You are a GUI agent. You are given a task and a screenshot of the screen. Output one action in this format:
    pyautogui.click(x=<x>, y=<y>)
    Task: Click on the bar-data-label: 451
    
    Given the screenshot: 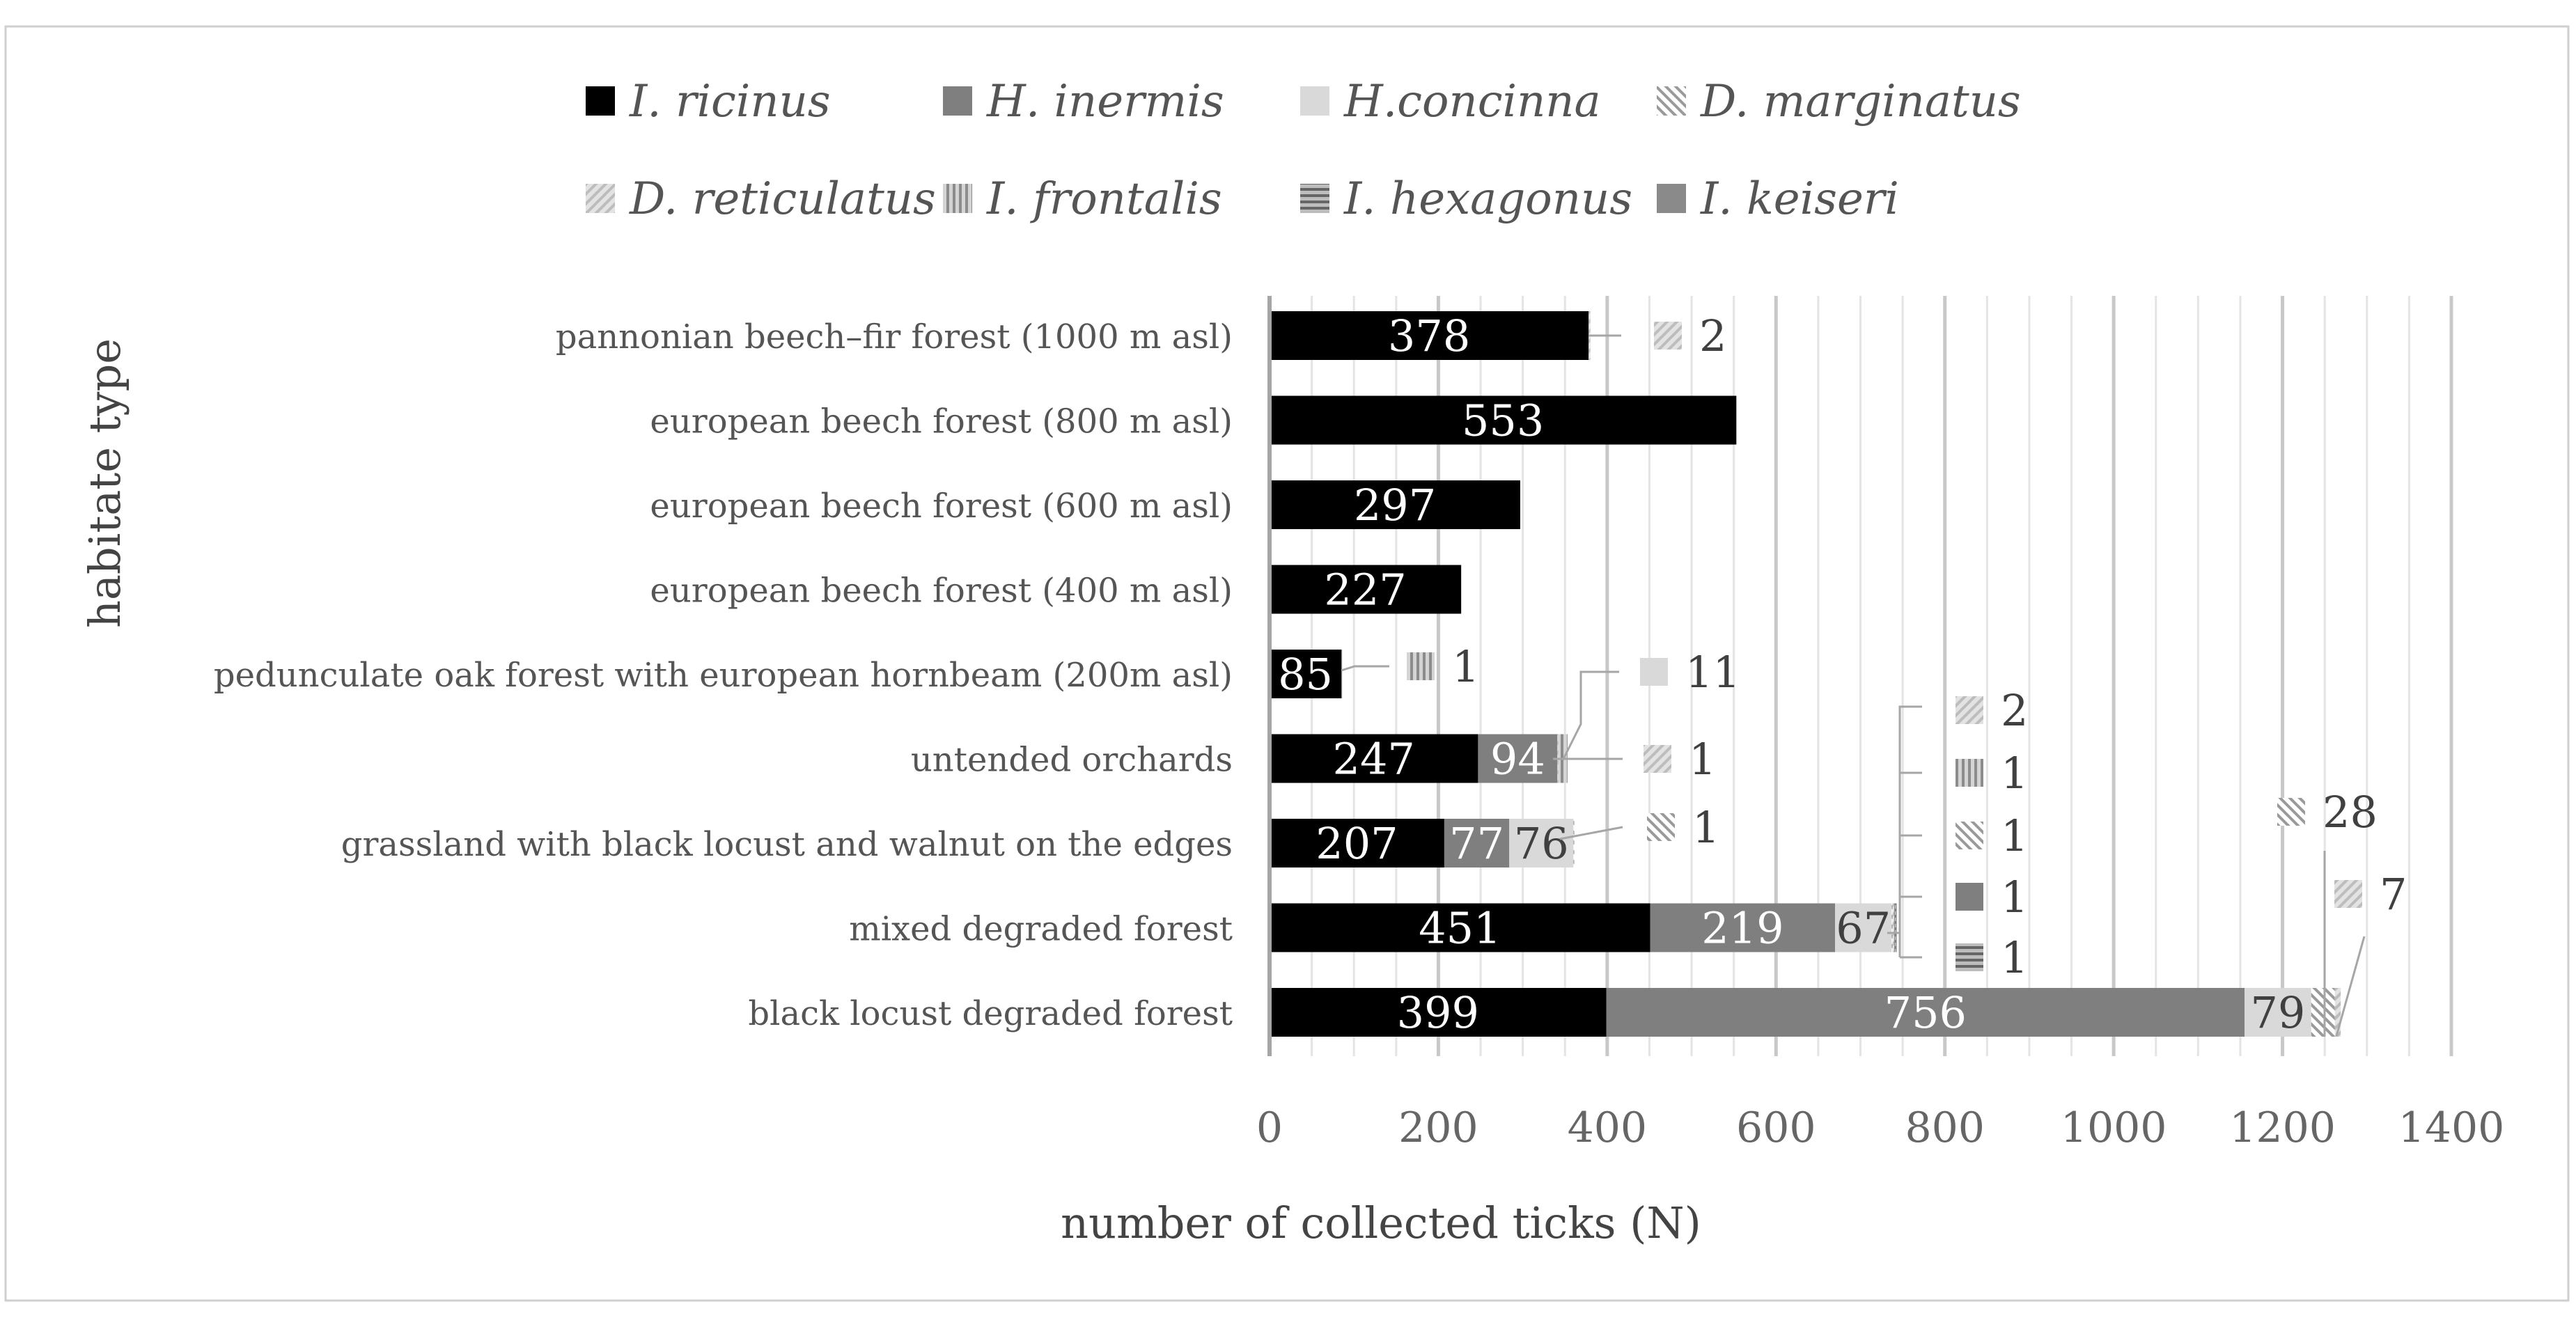 What is the action you would take?
    pyautogui.click(x=1460, y=928)
    